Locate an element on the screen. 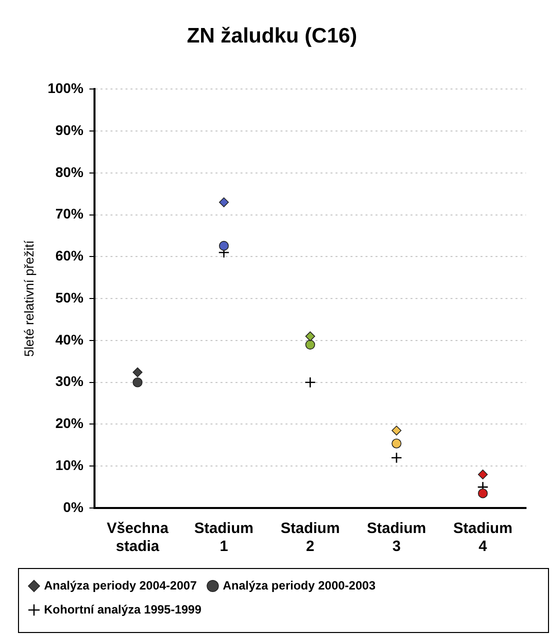 The width and height of the screenshot is (558, 644). y-tick-label: 100% is located at coordinates (66, 88).